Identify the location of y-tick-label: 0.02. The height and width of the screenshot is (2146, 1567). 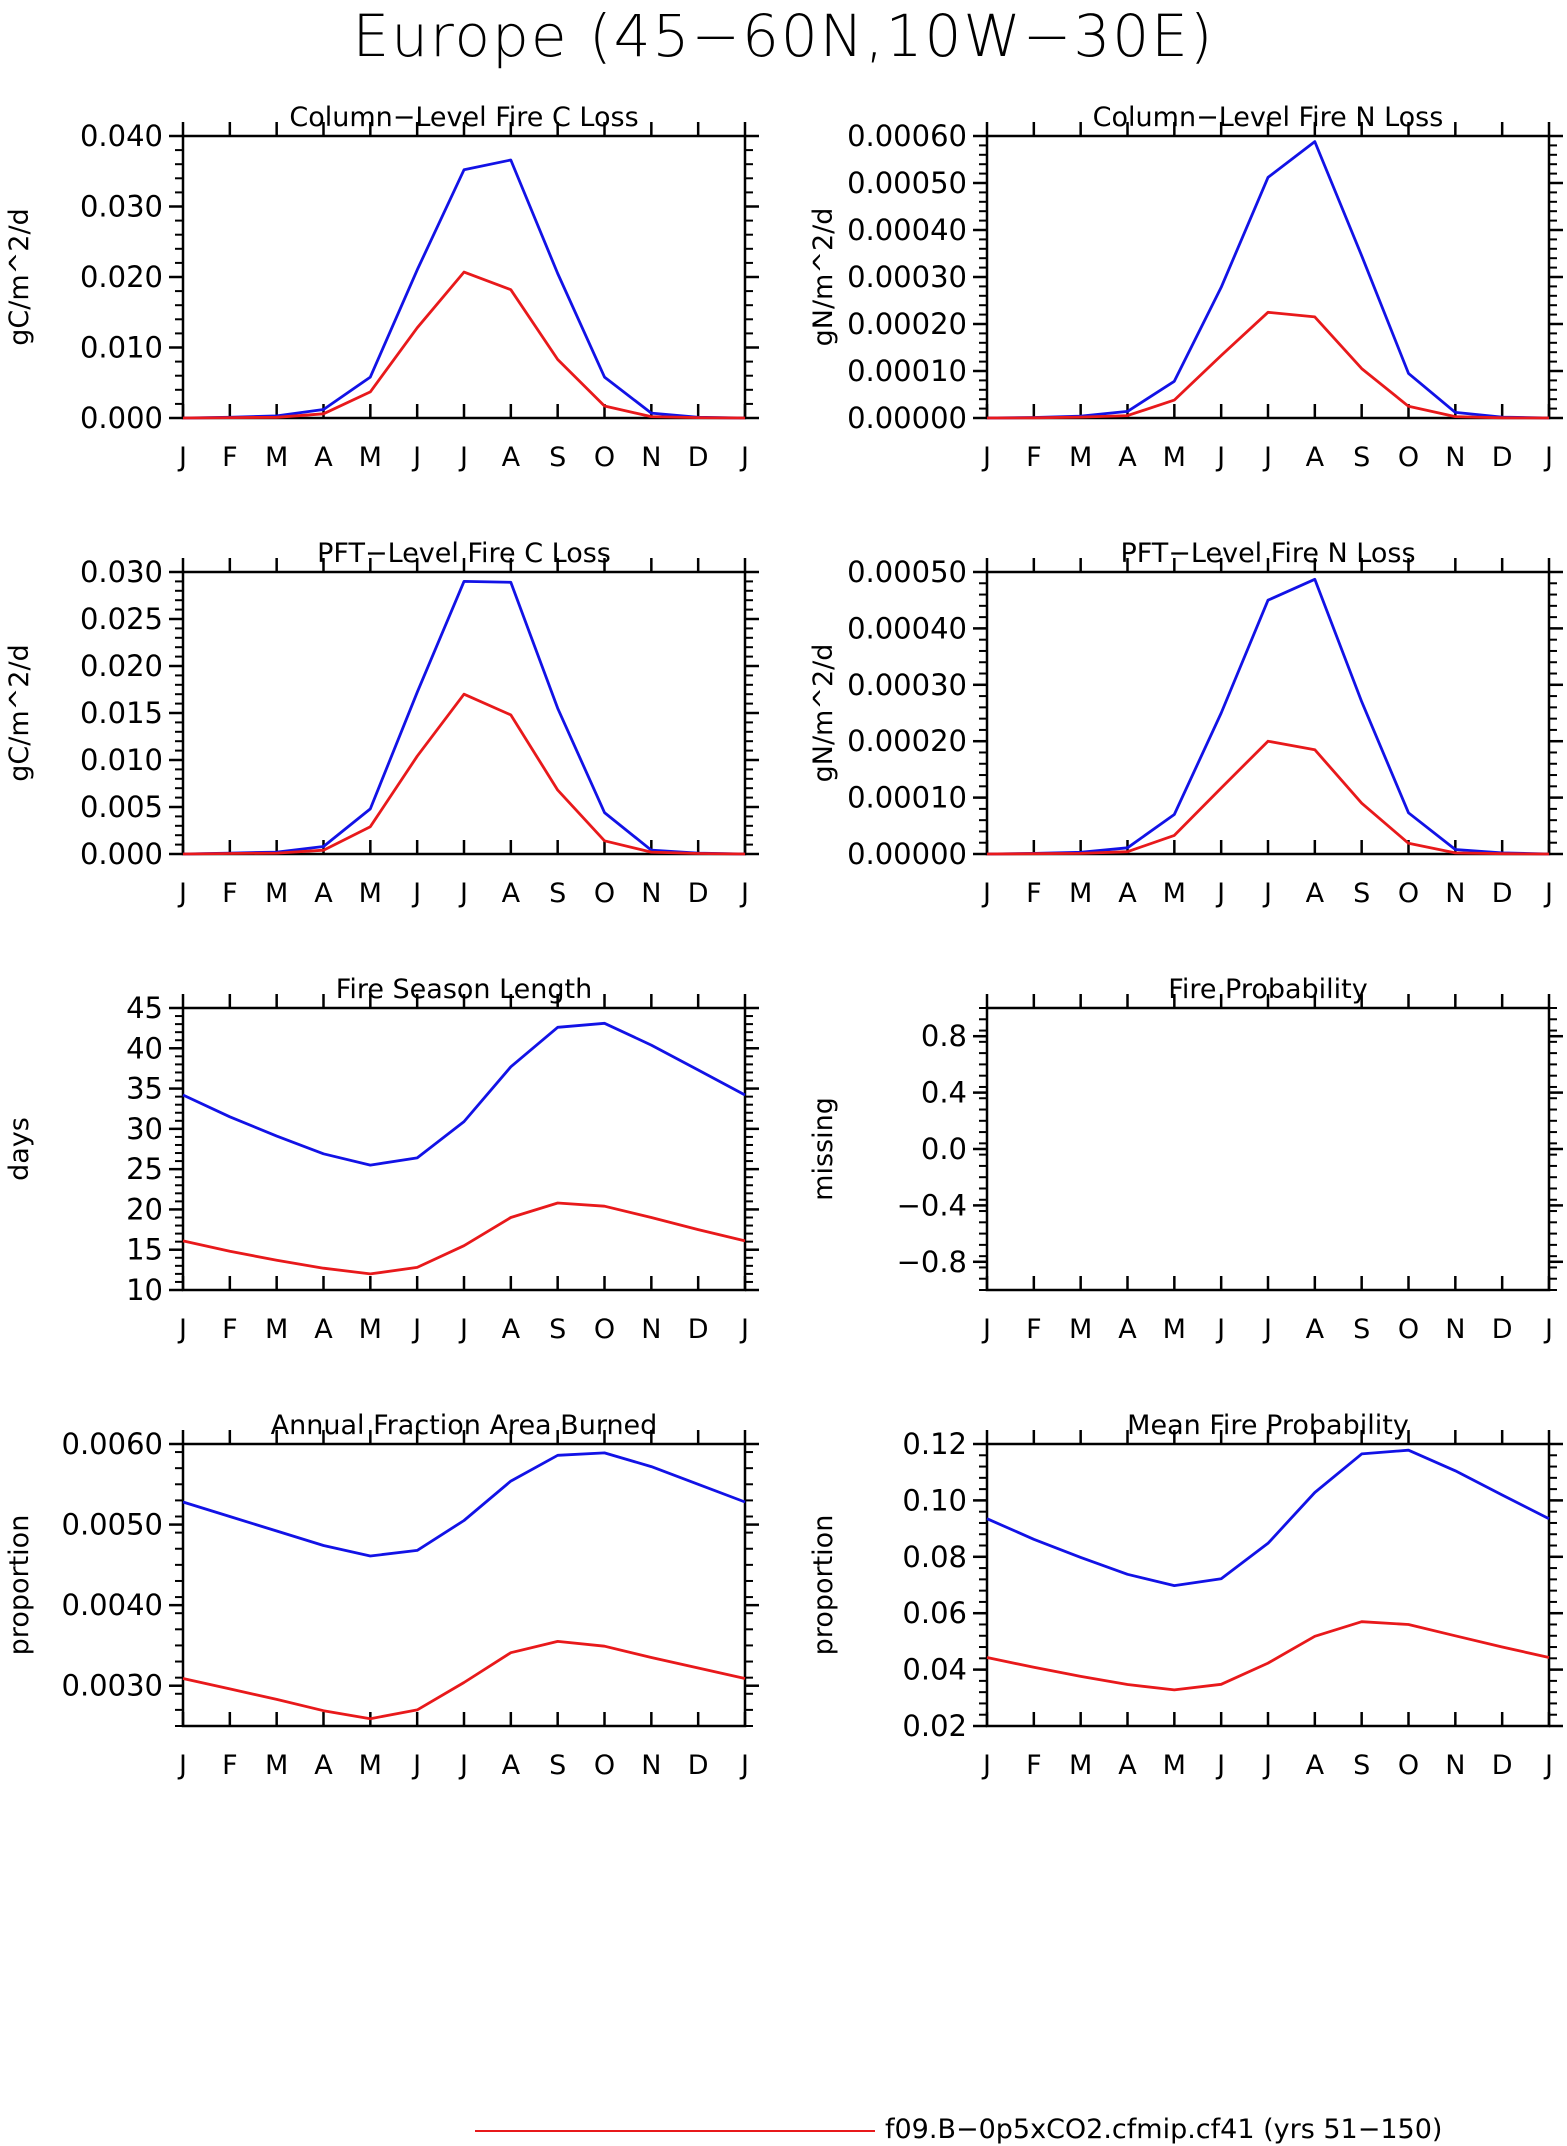
(934, 1726).